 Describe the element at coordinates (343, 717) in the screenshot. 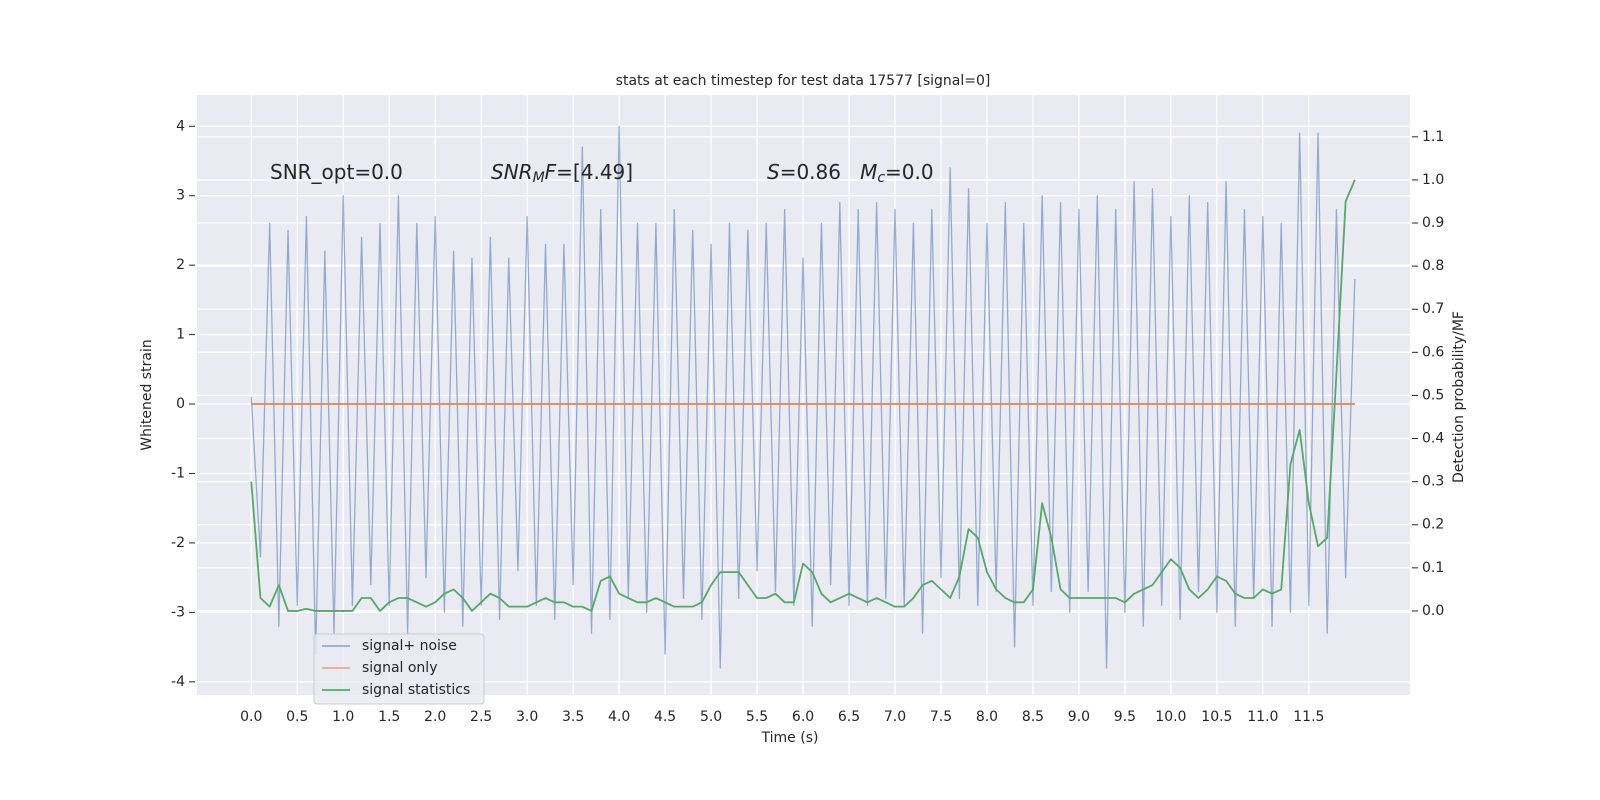

I see `x-tick-label: 1.0` at that location.